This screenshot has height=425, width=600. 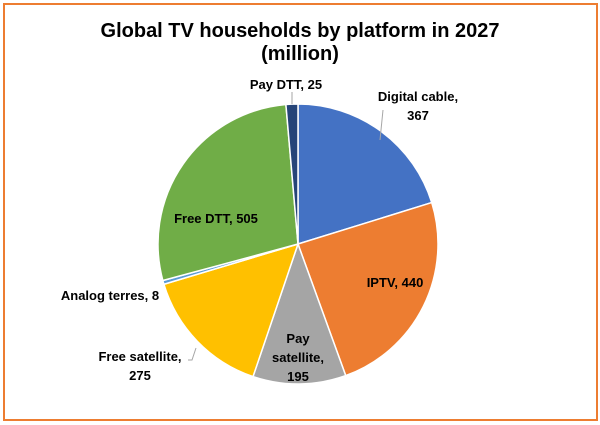 What do you see at coordinates (418, 96) in the screenshot?
I see `data-label-digital-cable: Digital cable,` at bounding box center [418, 96].